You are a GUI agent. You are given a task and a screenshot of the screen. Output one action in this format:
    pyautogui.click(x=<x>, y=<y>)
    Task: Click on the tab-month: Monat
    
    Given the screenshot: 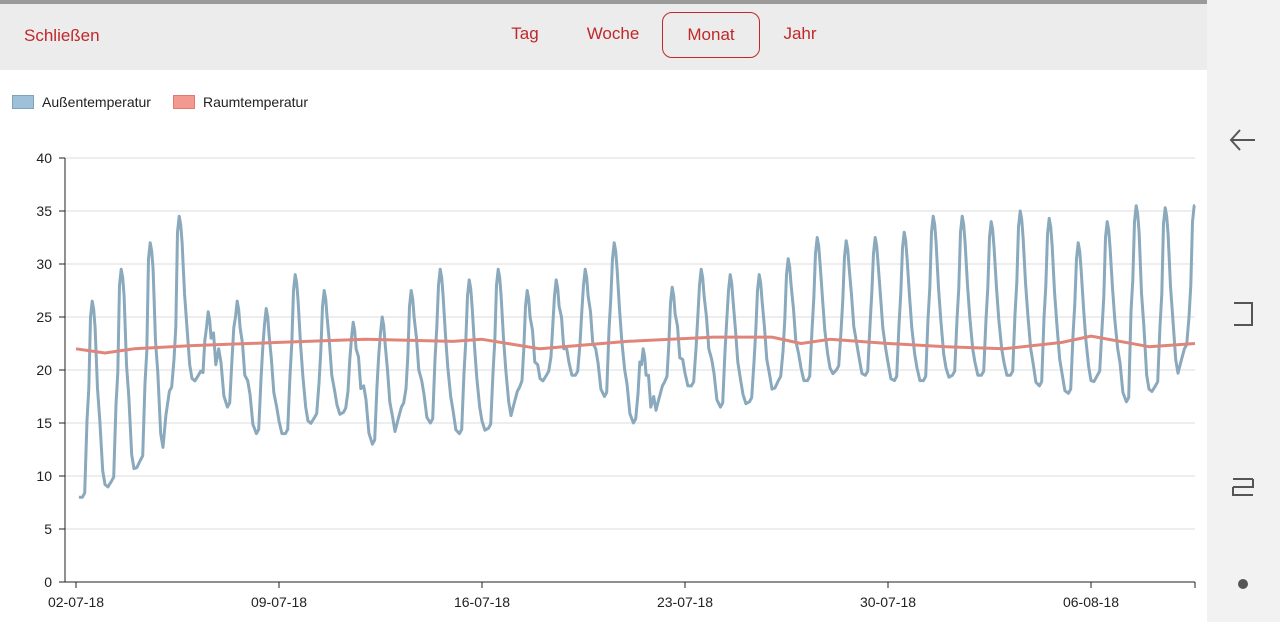 What is the action you would take?
    pyautogui.click(x=711, y=35)
    